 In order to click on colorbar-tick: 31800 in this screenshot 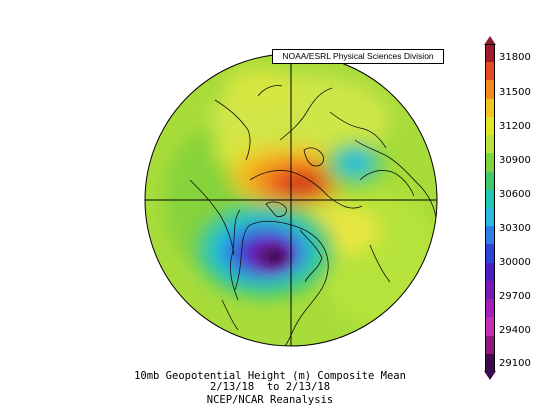, I will do `click(515, 57)`.